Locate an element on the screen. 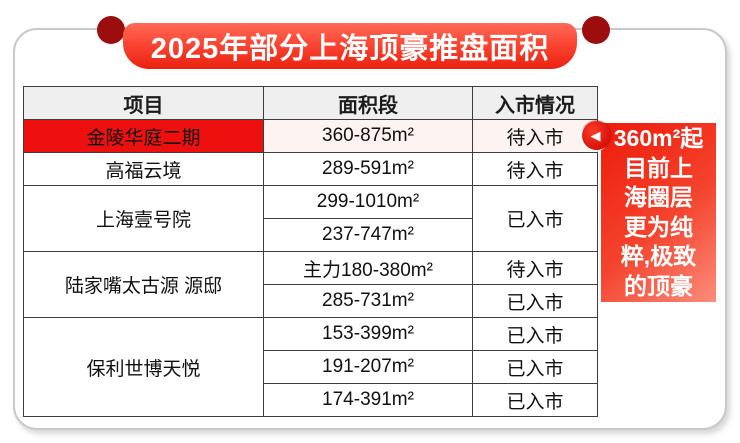 This screenshot has width=740, height=443. table-row: 陆家嘴太古源 源邸 主力180-380m² 待入市 is located at coordinates (310, 284).